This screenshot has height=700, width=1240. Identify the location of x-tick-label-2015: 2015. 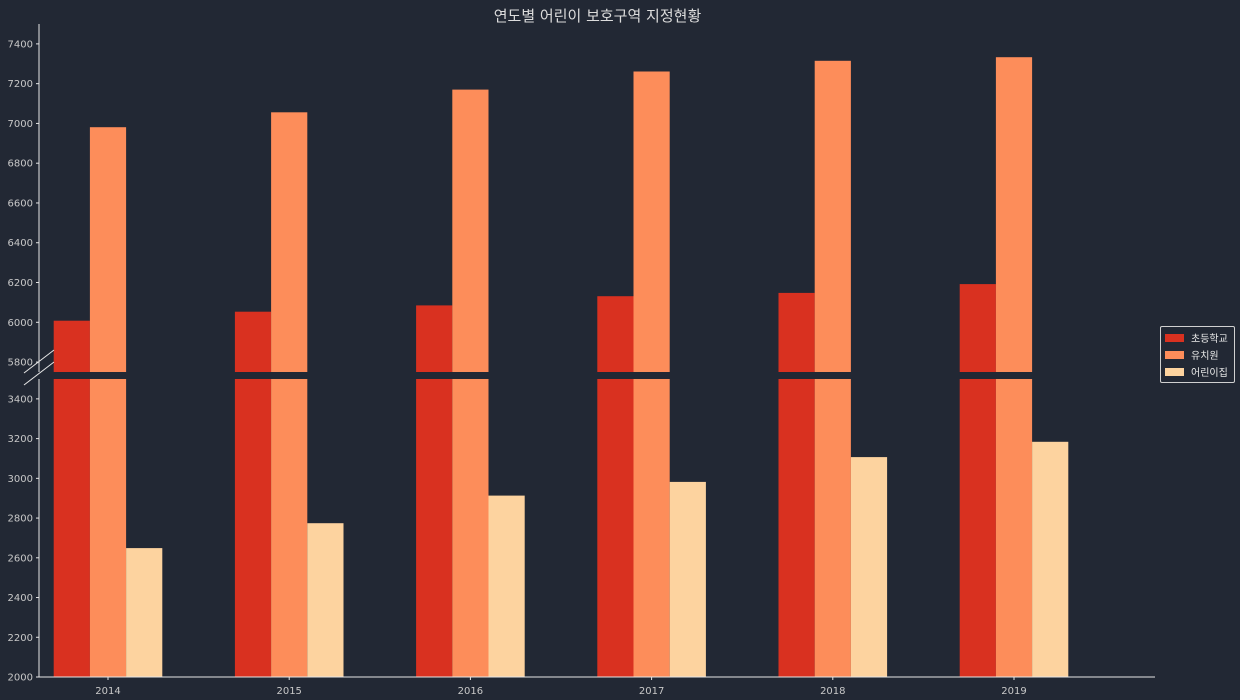
(288, 691).